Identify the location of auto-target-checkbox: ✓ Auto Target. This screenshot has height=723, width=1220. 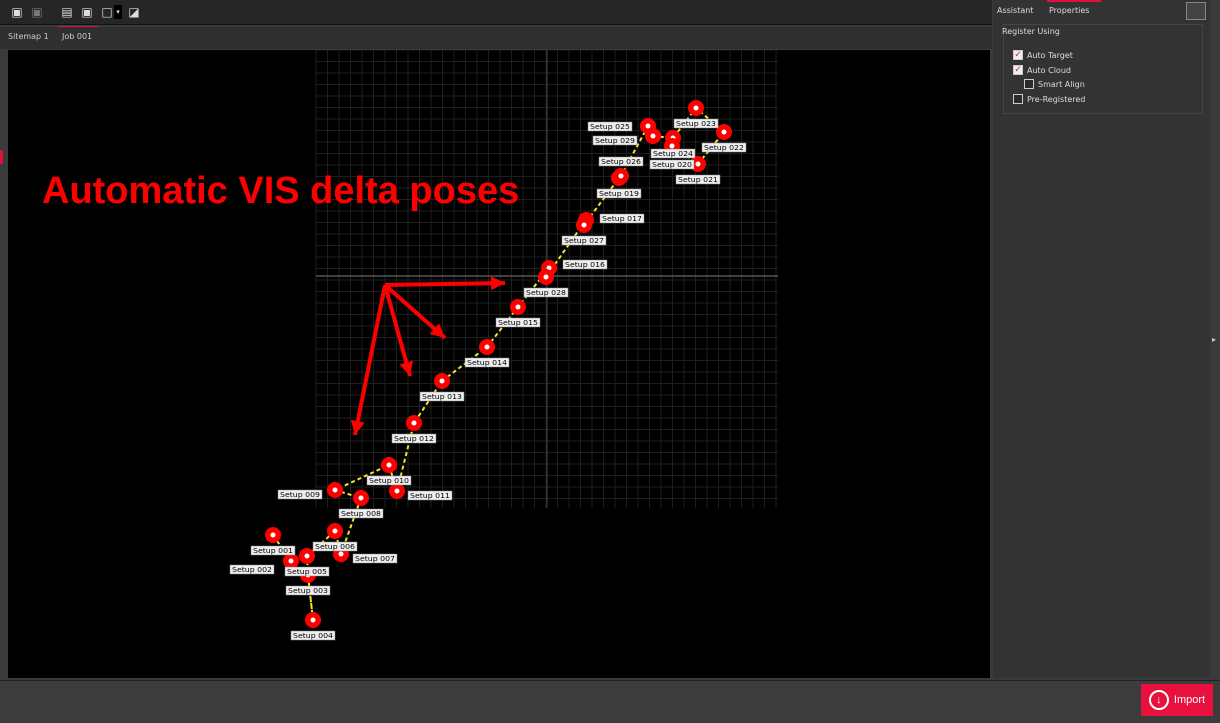
(1043, 55).